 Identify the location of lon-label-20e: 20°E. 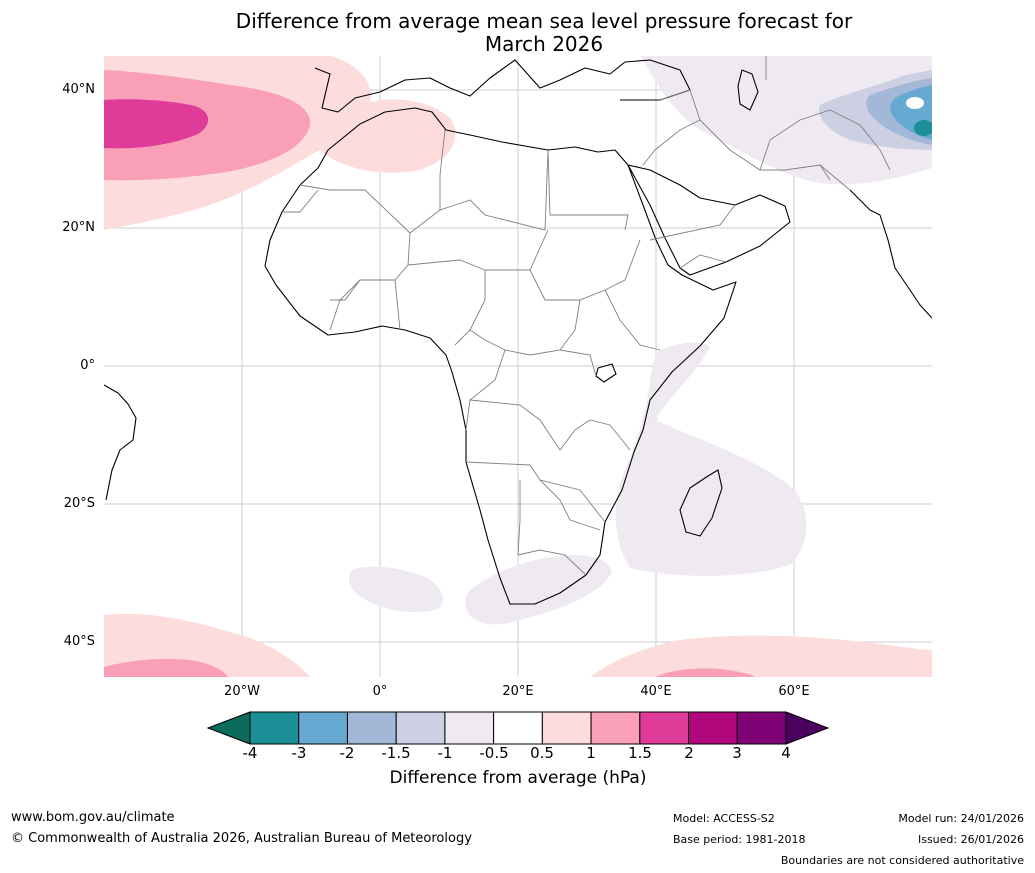
(518, 691).